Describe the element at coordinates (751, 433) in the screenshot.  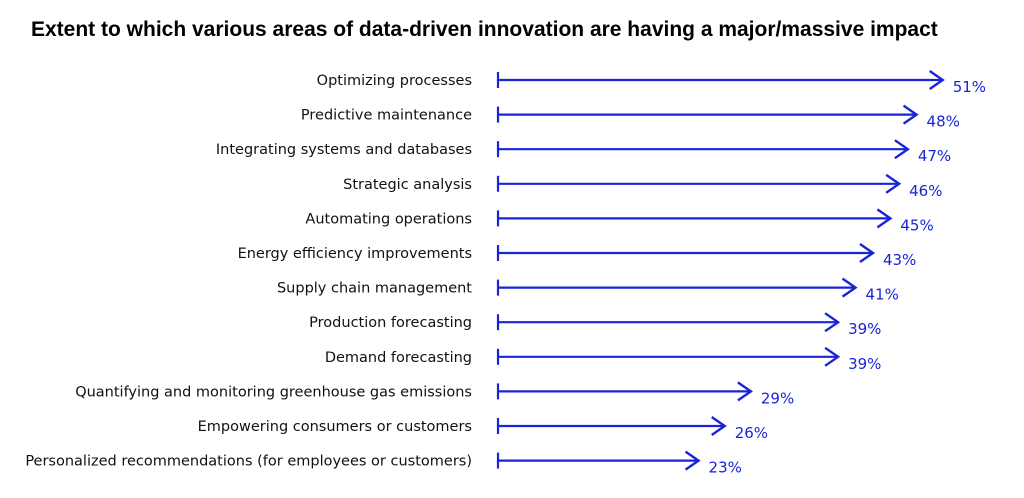
I see `value-label: 26%` at that location.